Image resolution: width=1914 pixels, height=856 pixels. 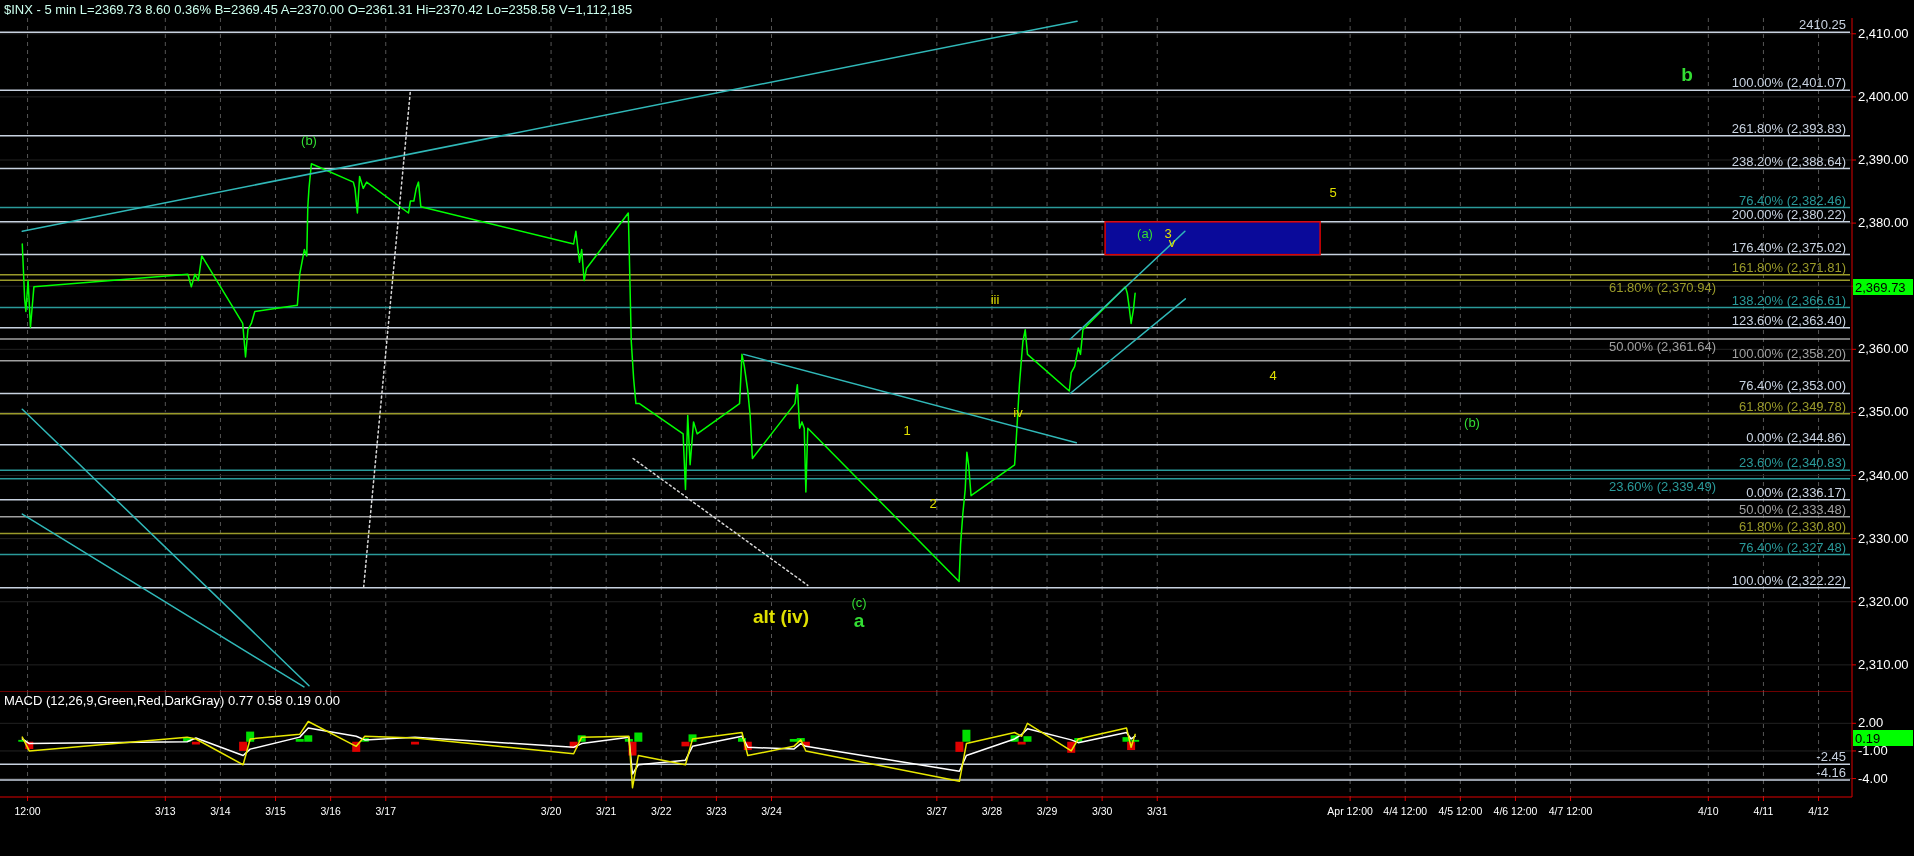 I want to click on annotation: 4, so click(x=1273, y=375).